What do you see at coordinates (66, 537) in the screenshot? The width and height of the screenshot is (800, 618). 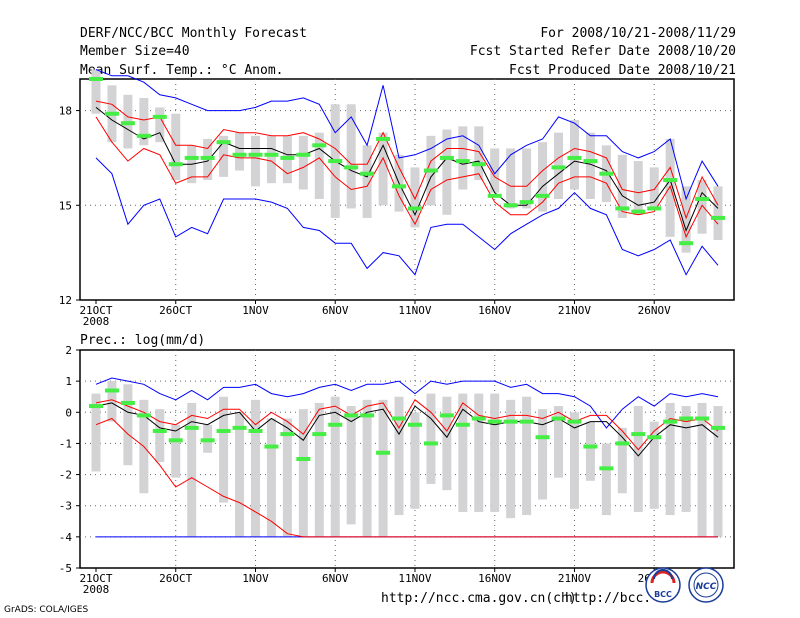 I see `prec-ytick-label-1: -4` at bounding box center [66, 537].